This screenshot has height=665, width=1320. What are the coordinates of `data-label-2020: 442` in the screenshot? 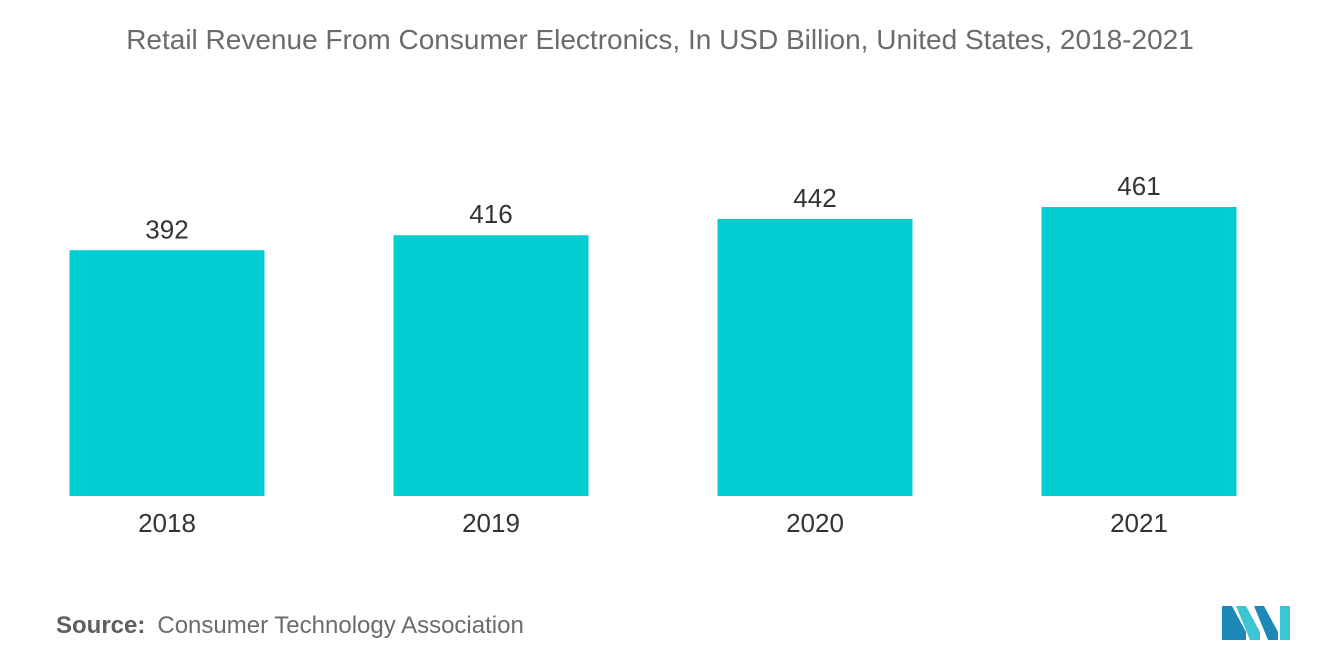 It's located at (814, 198).